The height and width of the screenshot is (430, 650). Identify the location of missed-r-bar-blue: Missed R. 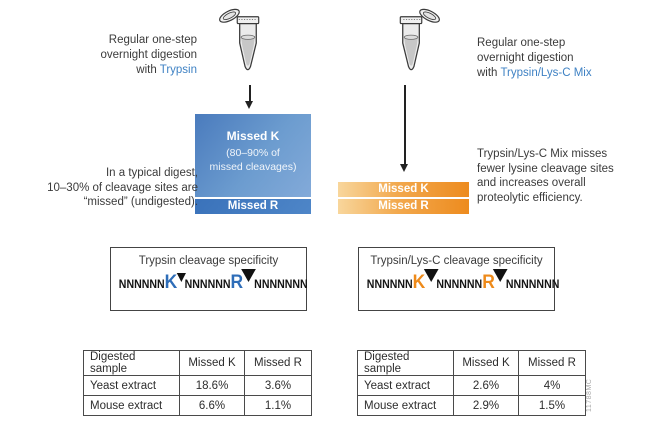
(253, 206).